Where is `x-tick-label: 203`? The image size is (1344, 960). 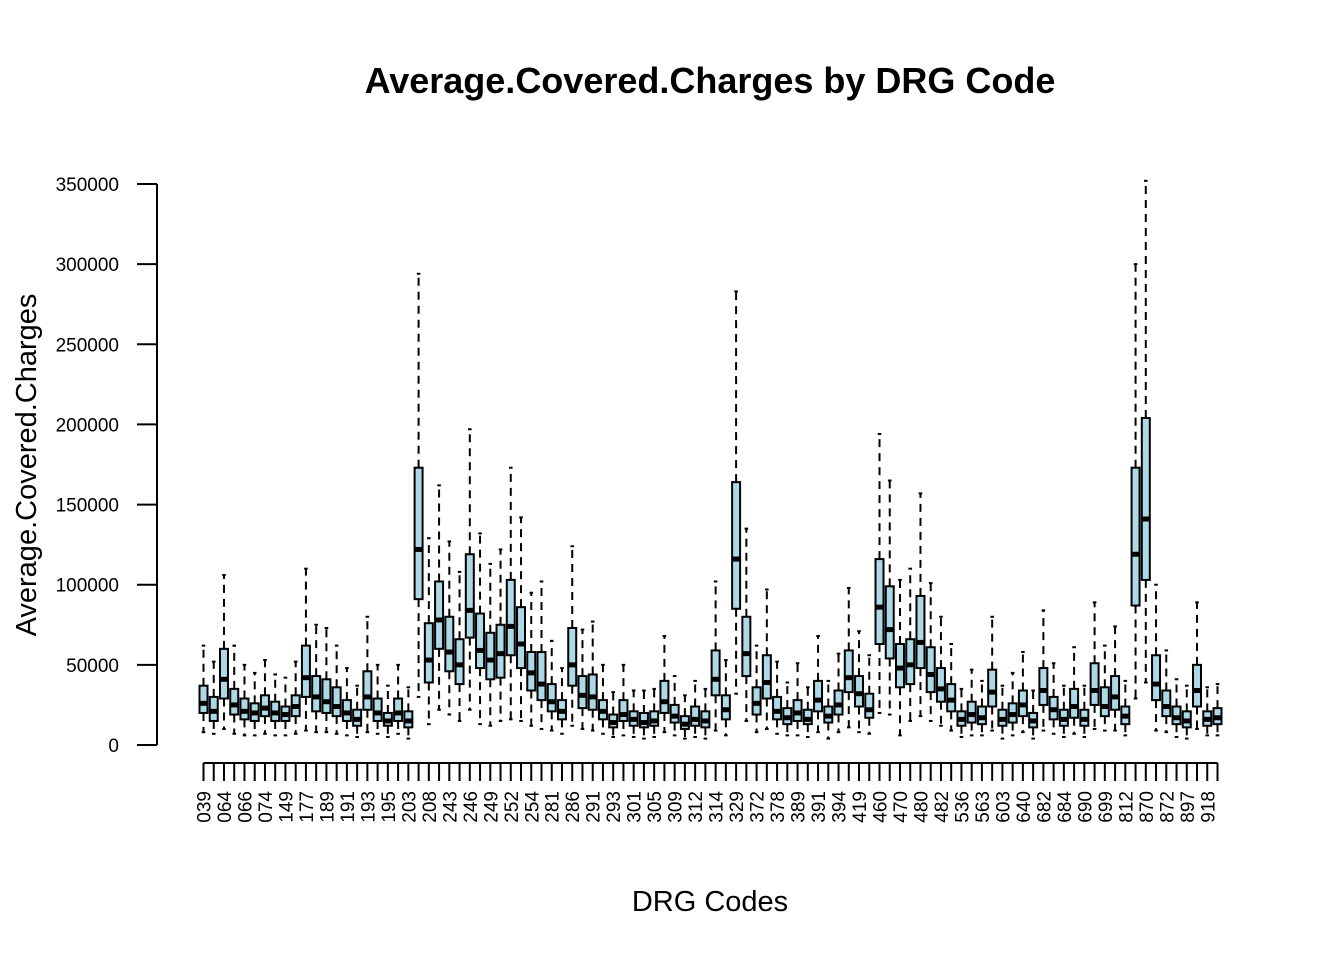
x-tick-label: 203 is located at coordinates (409, 807).